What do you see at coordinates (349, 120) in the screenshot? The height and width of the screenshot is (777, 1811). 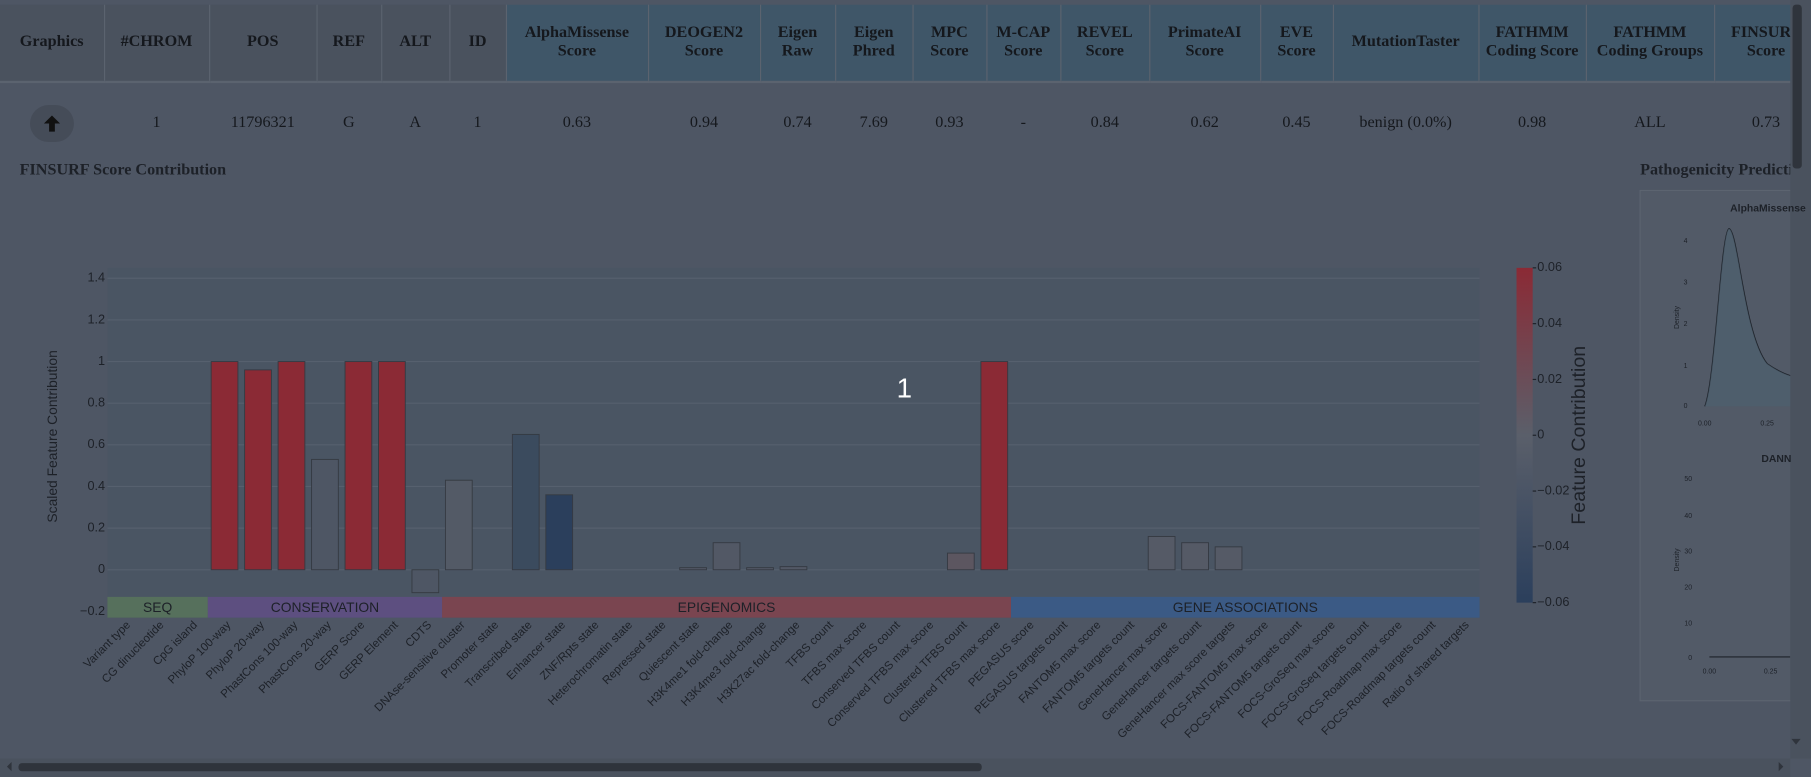 I see `table-cell: G` at bounding box center [349, 120].